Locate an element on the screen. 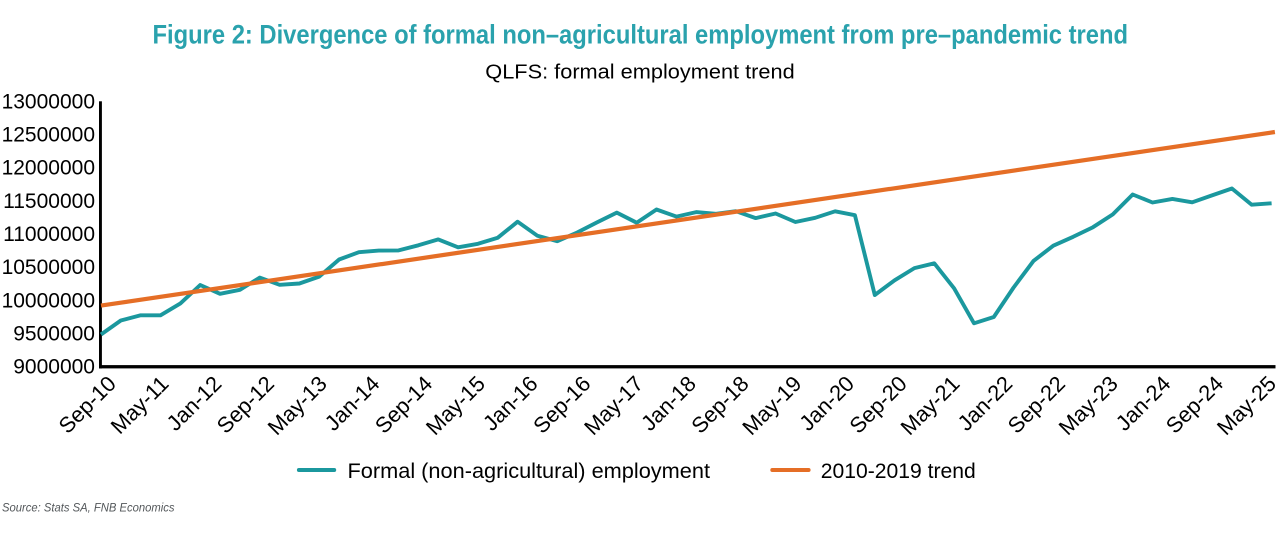 Image resolution: width=1280 pixels, height=541 pixels. svg-text: QLFS: formal employment trend is located at coordinates (639, 72).